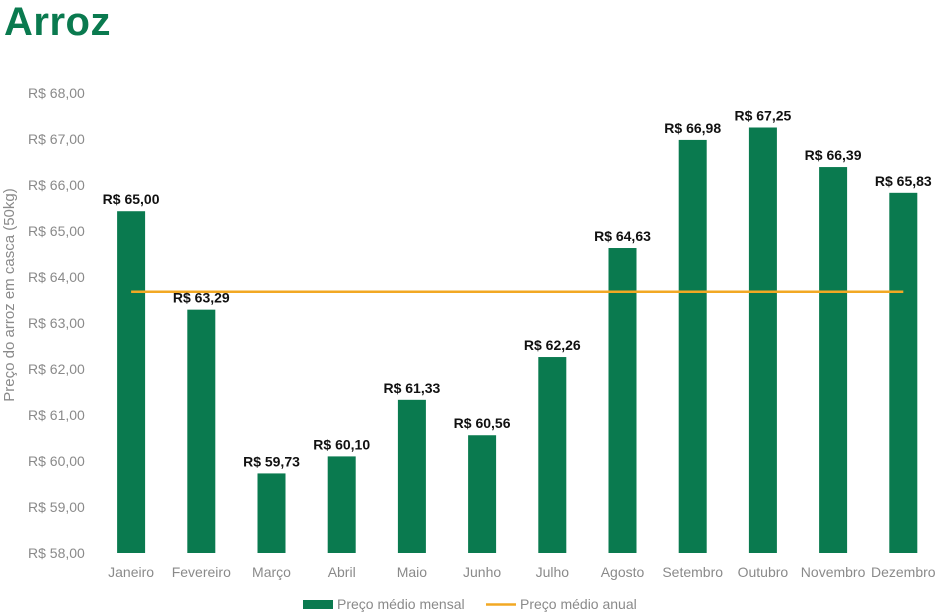 The image size is (942, 614). Describe the element at coordinates (482, 572) in the screenshot. I see `x-category-label: Junho` at that location.